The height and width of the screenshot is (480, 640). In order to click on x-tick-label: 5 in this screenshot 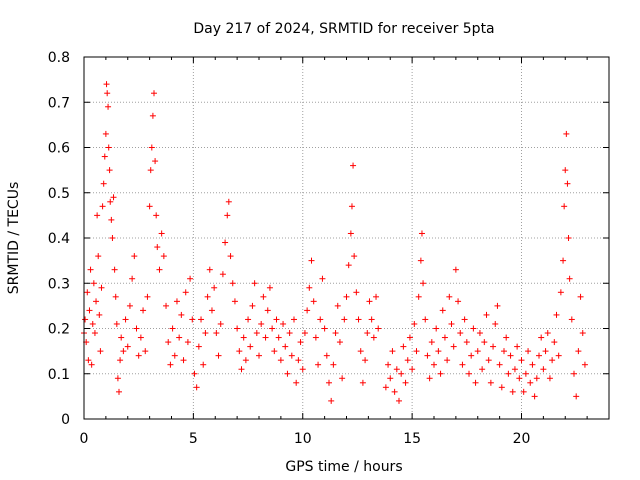, I will do `click(193, 439)`.